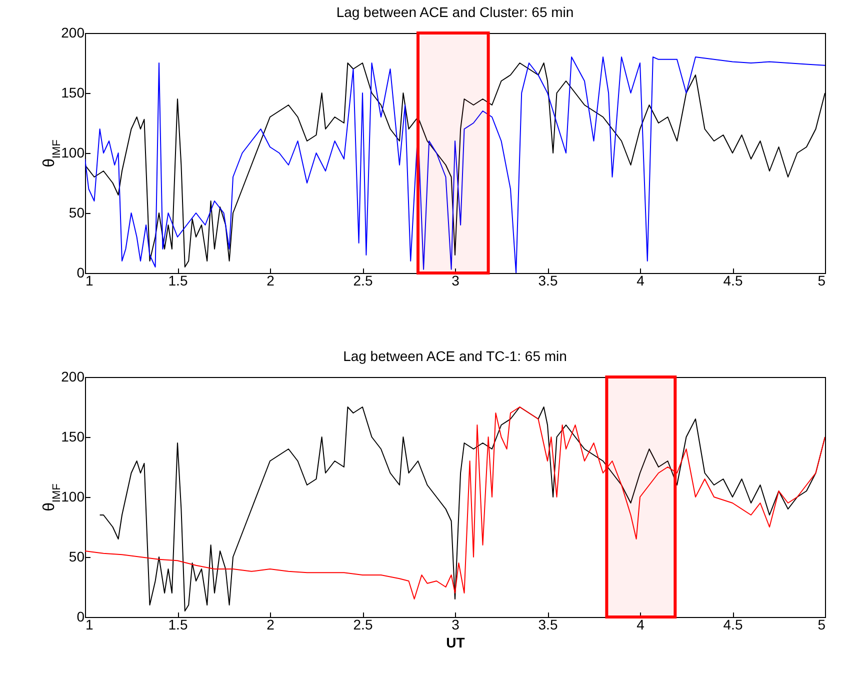 This screenshot has width=847, height=688. What do you see at coordinates (455, 12) in the screenshot?
I see `chart-title: Lag between ACE and Cluster: 65 min` at bounding box center [455, 12].